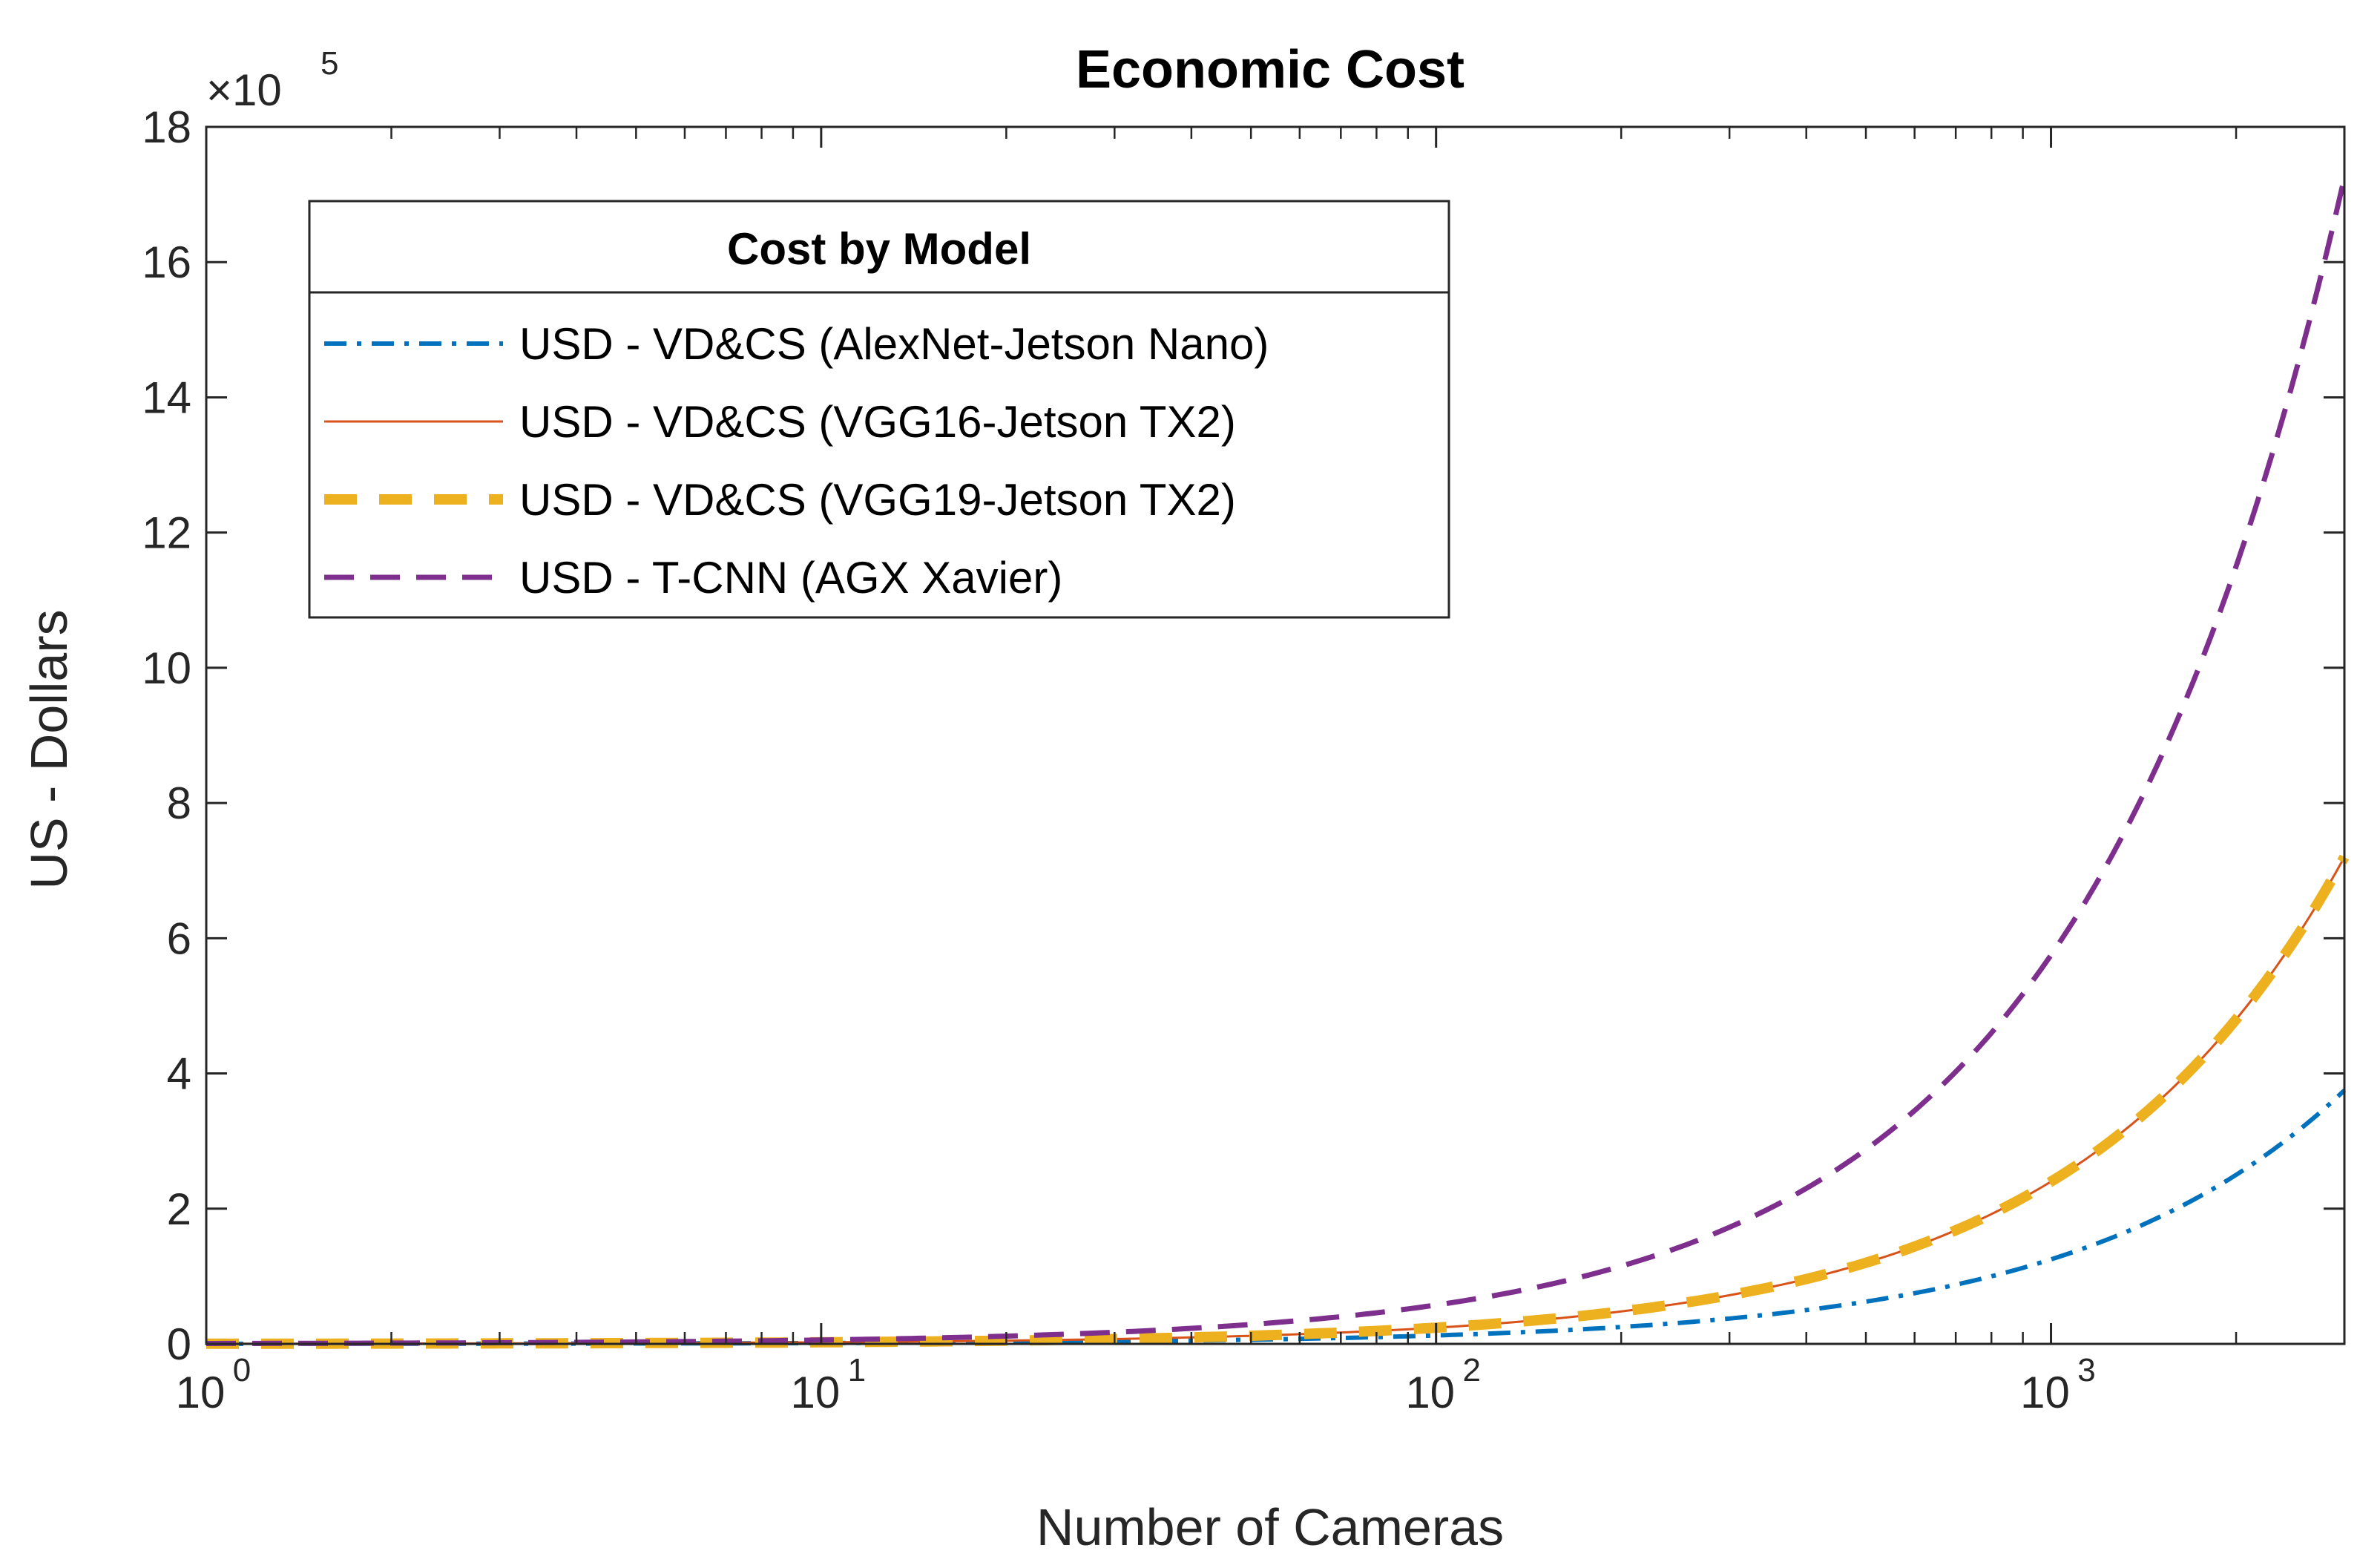 Image resolution: width=2380 pixels, height=1568 pixels. I want to click on chart-title: Economic Cost, so click(1271, 69).